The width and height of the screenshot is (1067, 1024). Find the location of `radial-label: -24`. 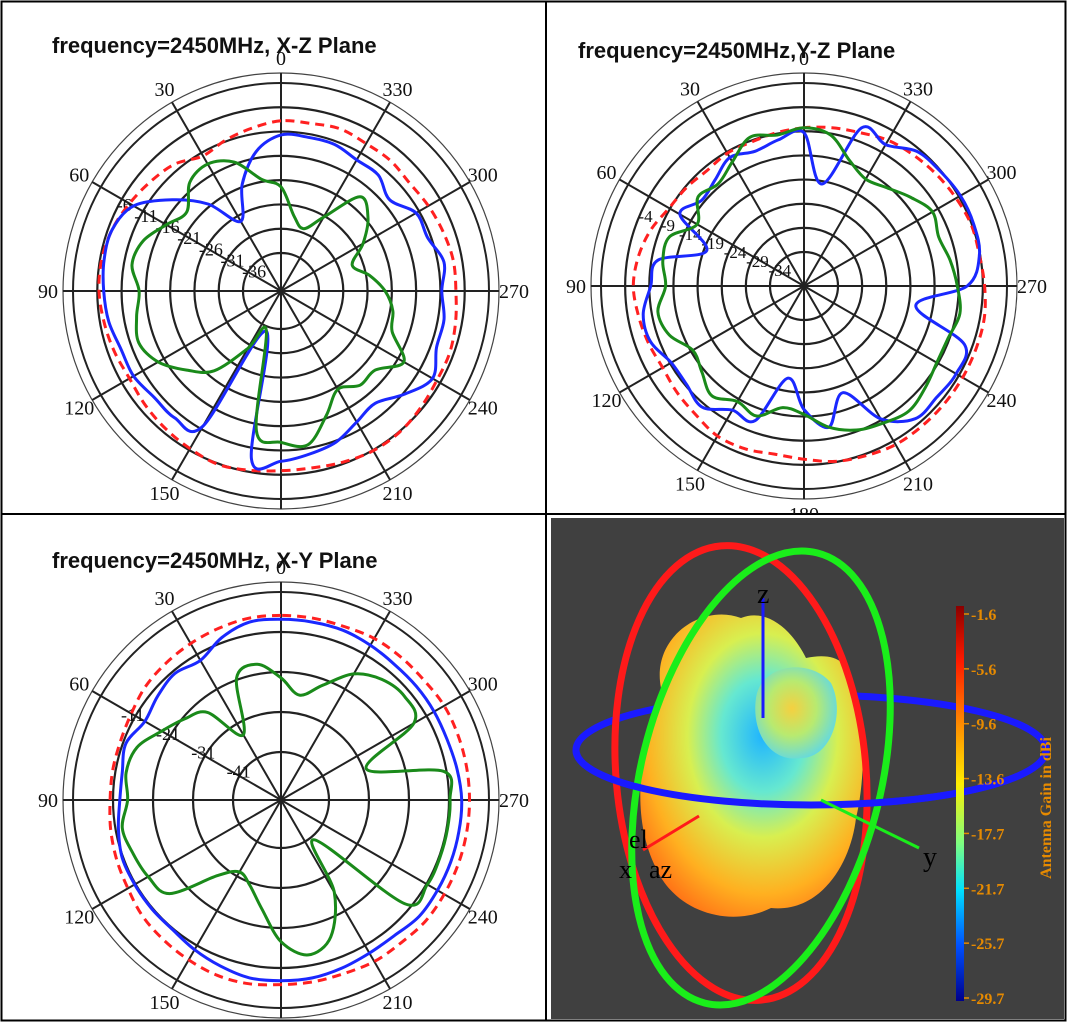

radial-label: -24 is located at coordinates (735, 252).